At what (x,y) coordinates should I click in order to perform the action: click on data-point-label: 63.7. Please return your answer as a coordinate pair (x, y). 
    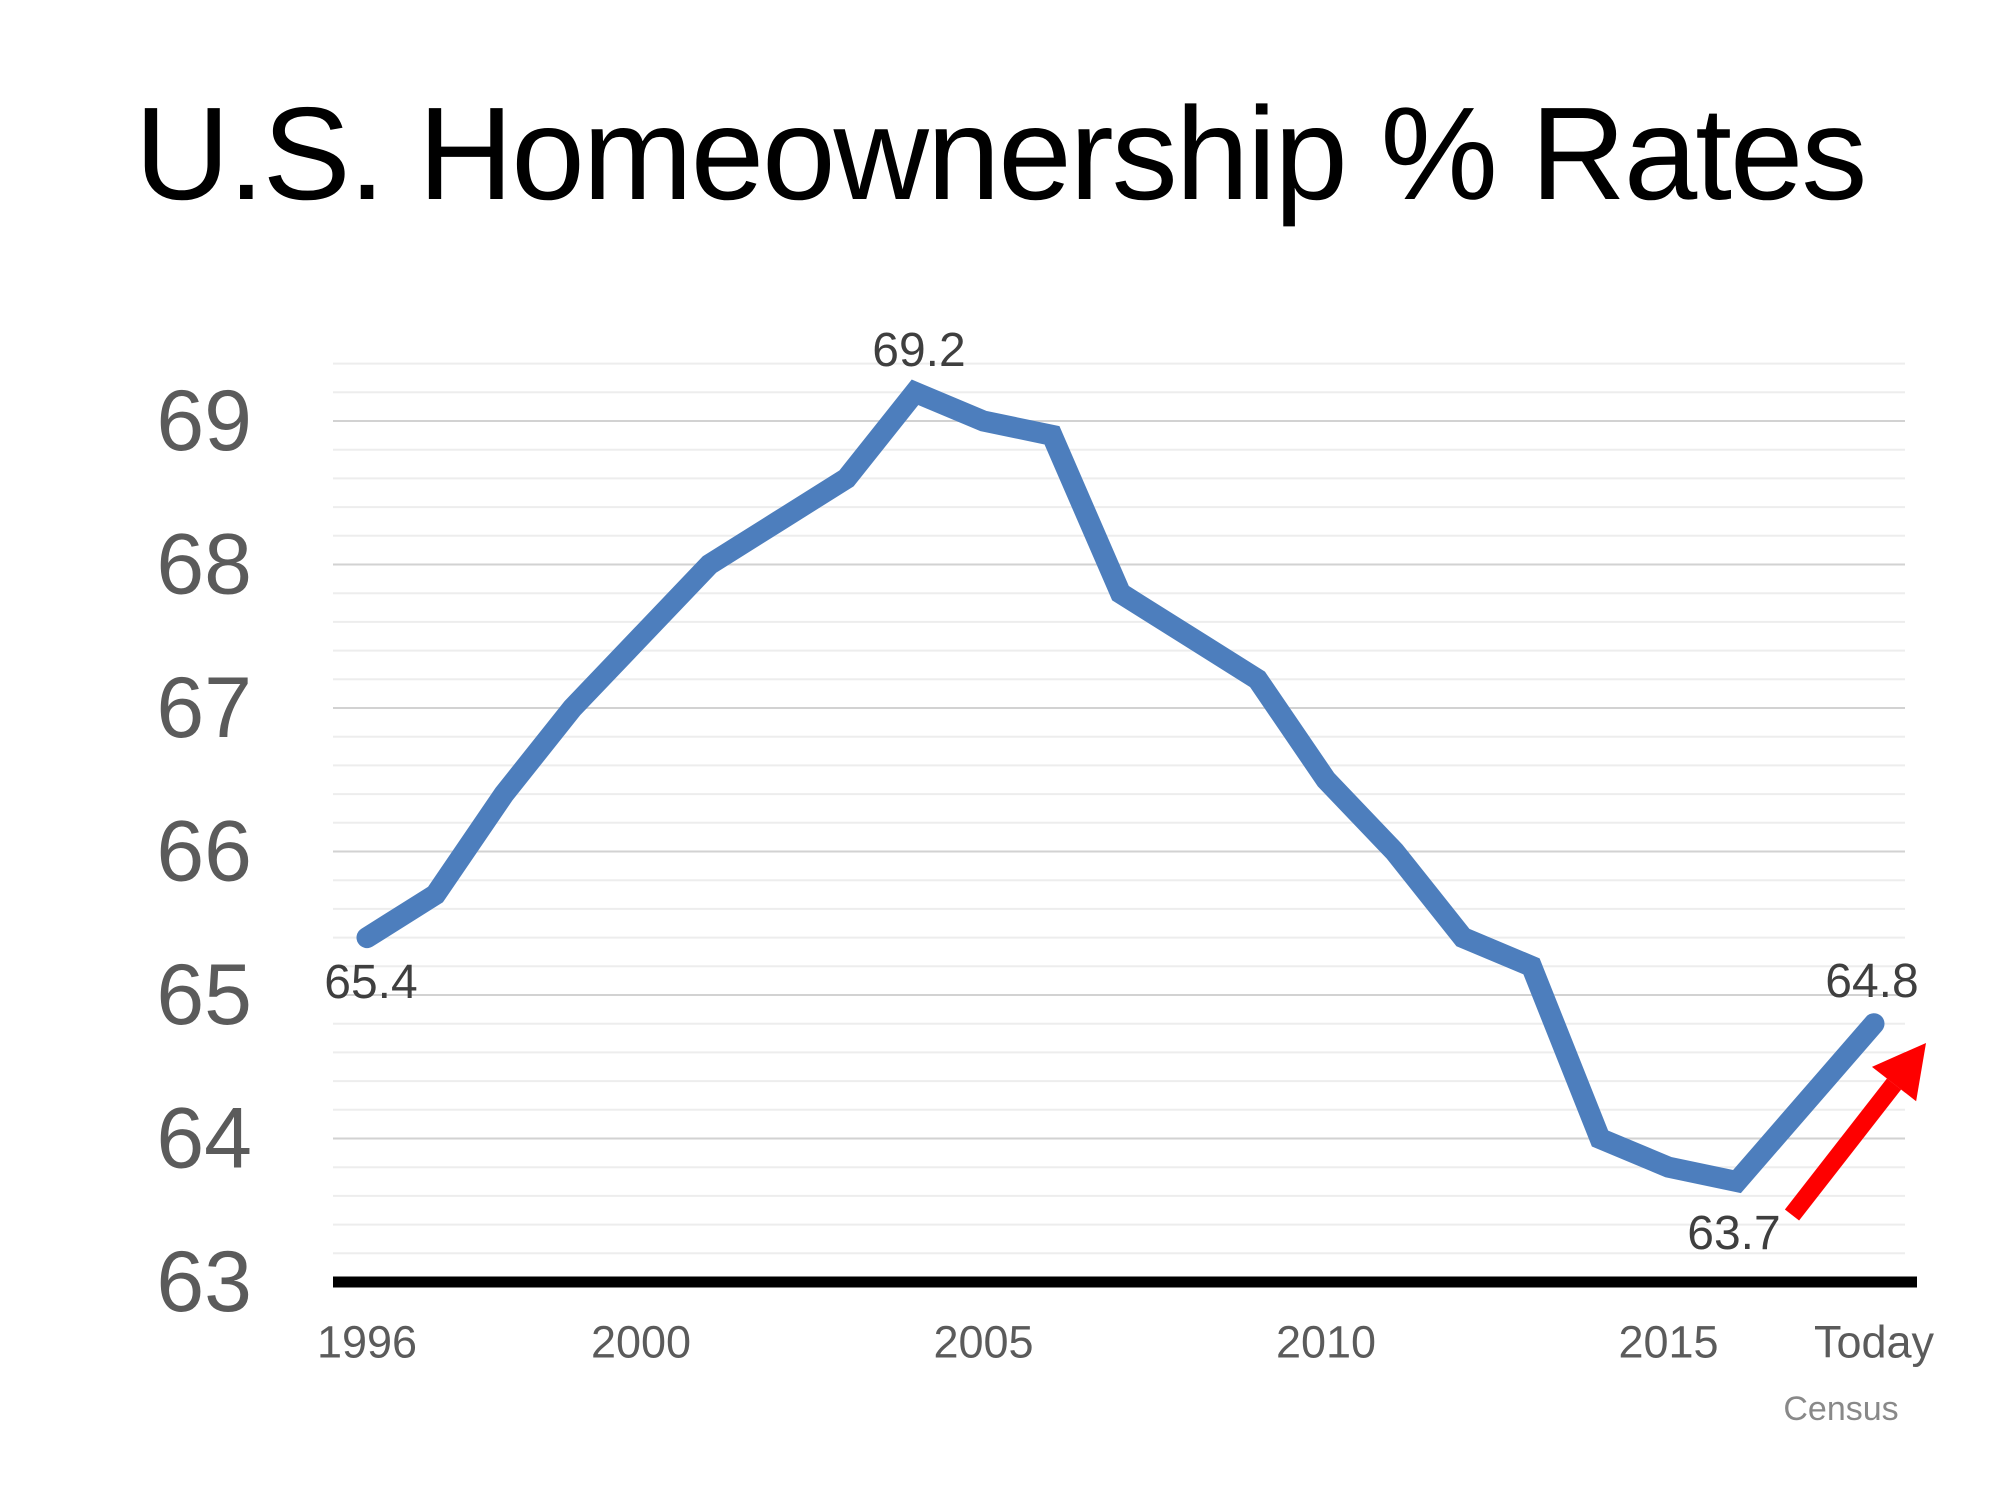
    Looking at the image, I should click on (1733, 1233).